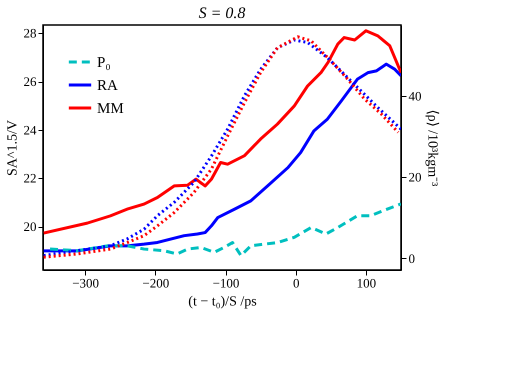 The image size is (525, 375). Describe the element at coordinates (226, 283) in the screenshot. I see `x-tick-label: −100` at that location.